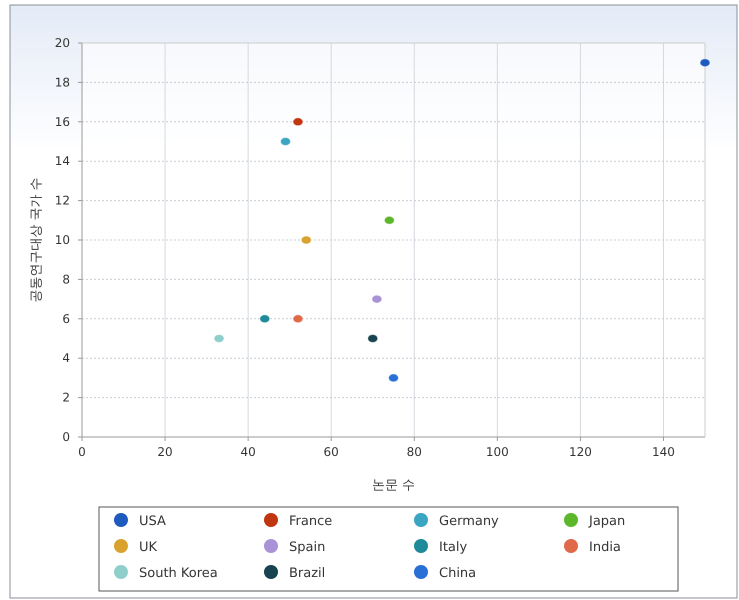  Describe the element at coordinates (62, 240) in the screenshot. I see `y-tick-label: 10` at that location.